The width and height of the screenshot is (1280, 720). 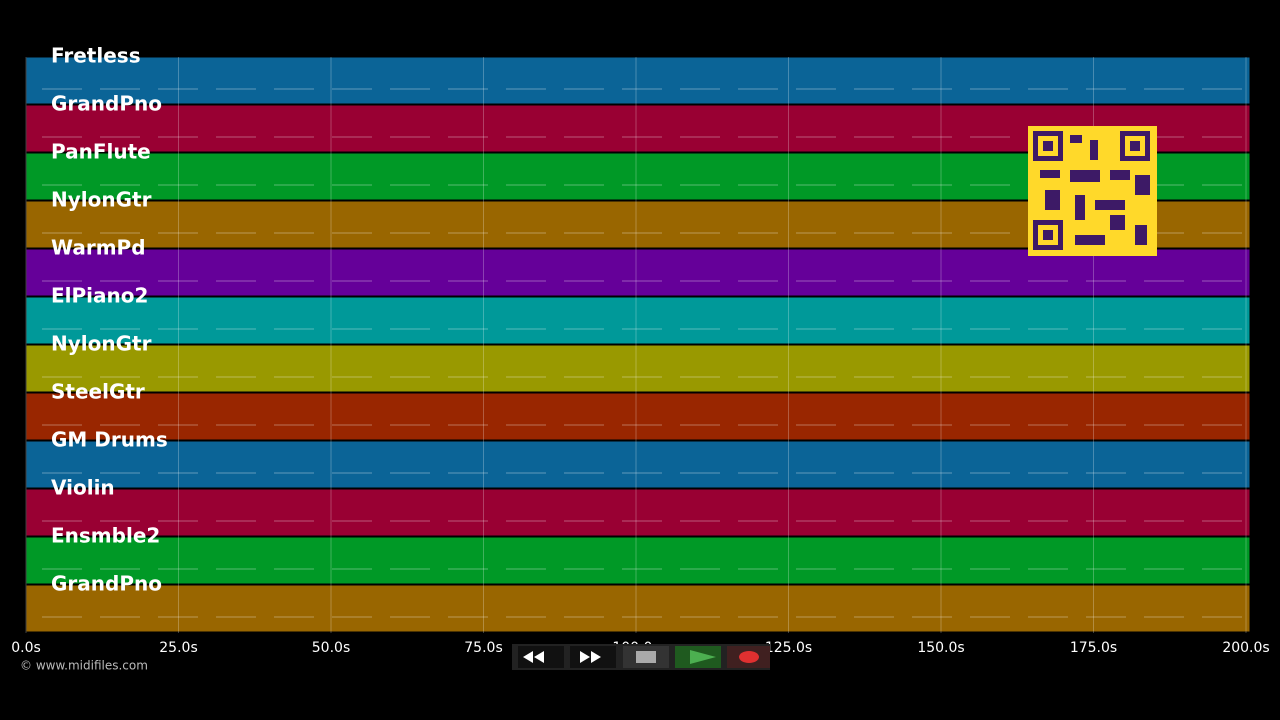 I want to click on x-tick-label: 75.0s, so click(x=483, y=648).